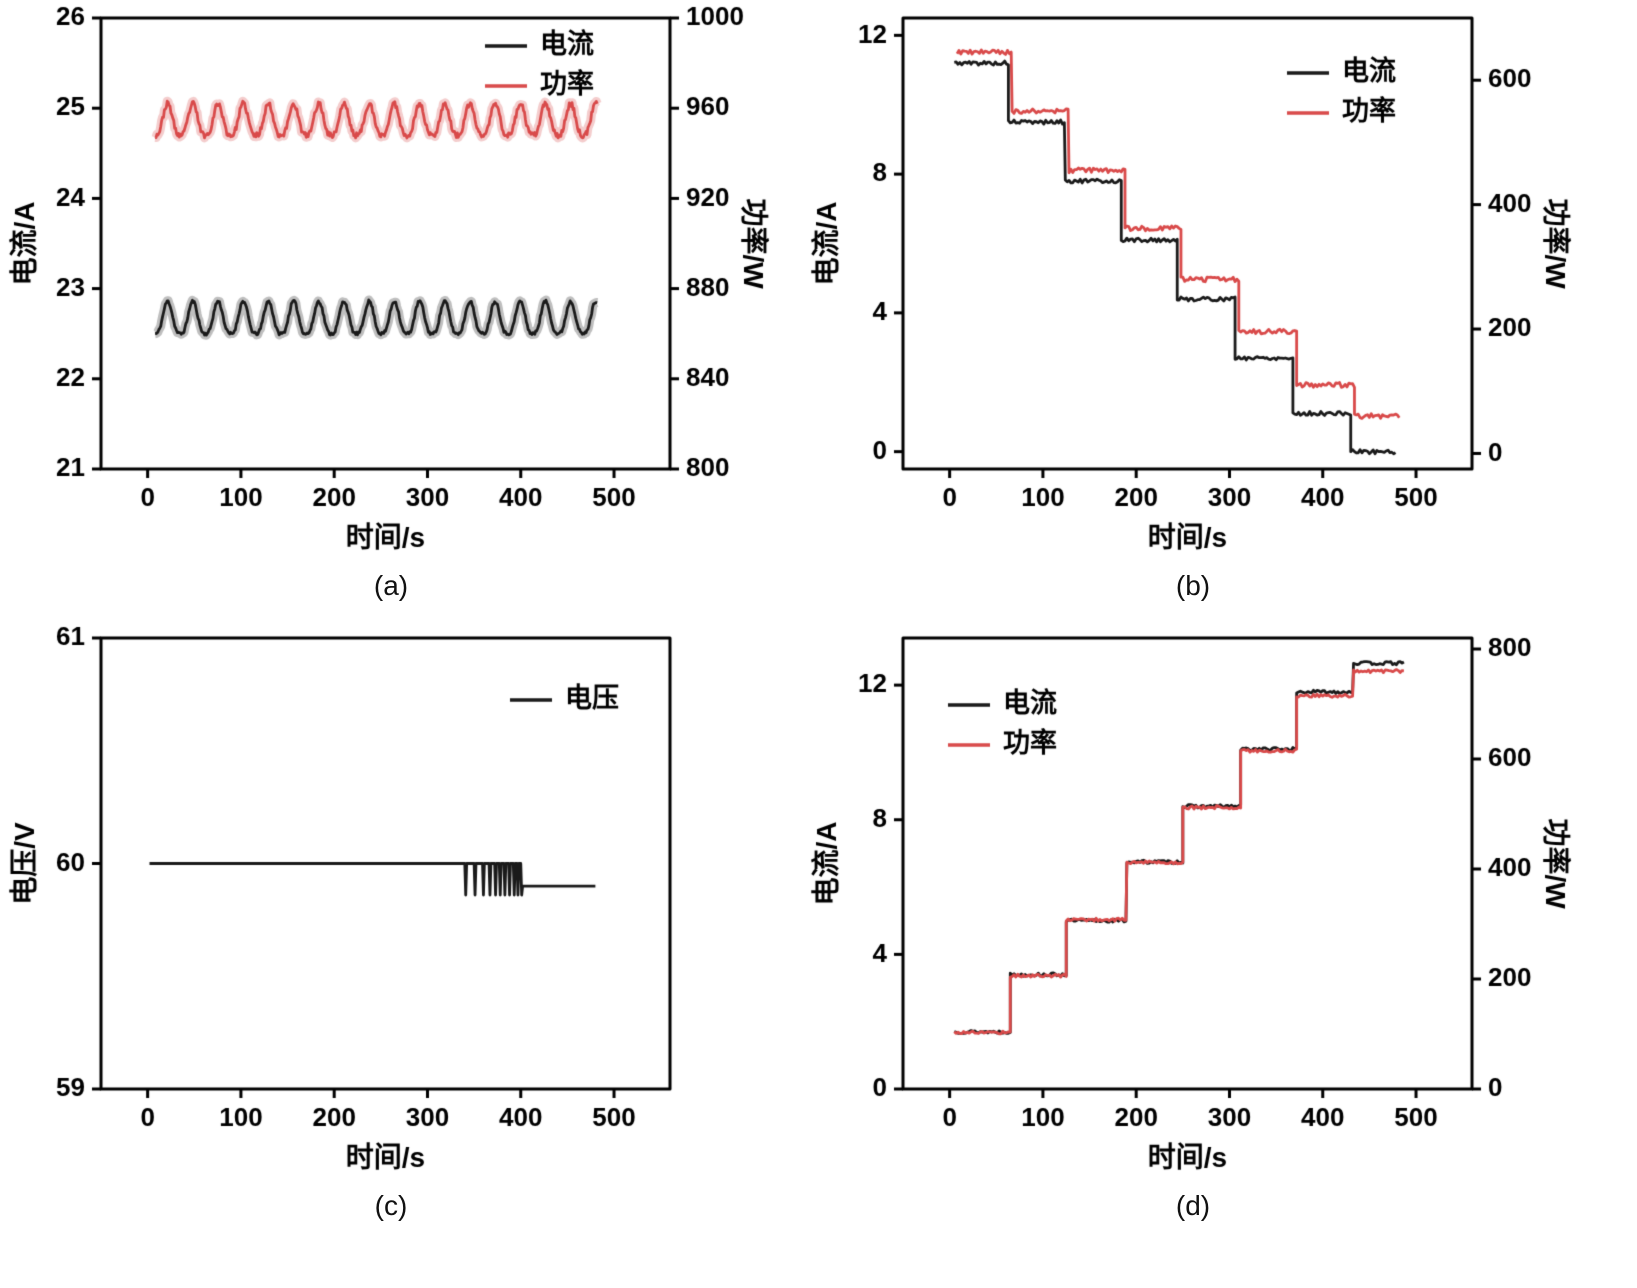 This screenshot has width=1637, height=1288. What do you see at coordinates (1193, 585) in the screenshot?
I see `caption-b: (b)` at bounding box center [1193, 585].